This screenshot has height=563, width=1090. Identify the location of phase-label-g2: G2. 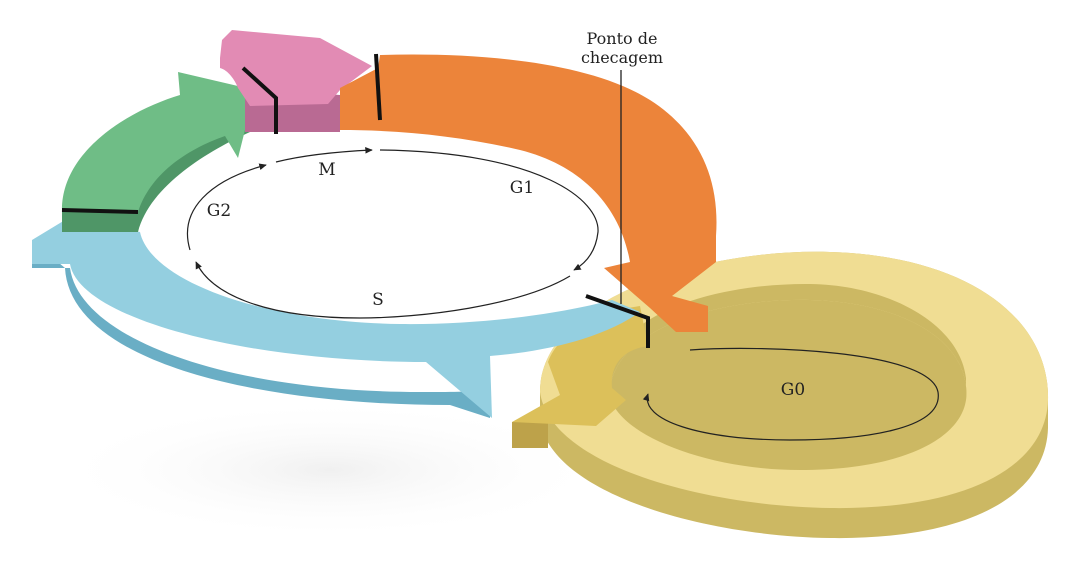
(219, 211).